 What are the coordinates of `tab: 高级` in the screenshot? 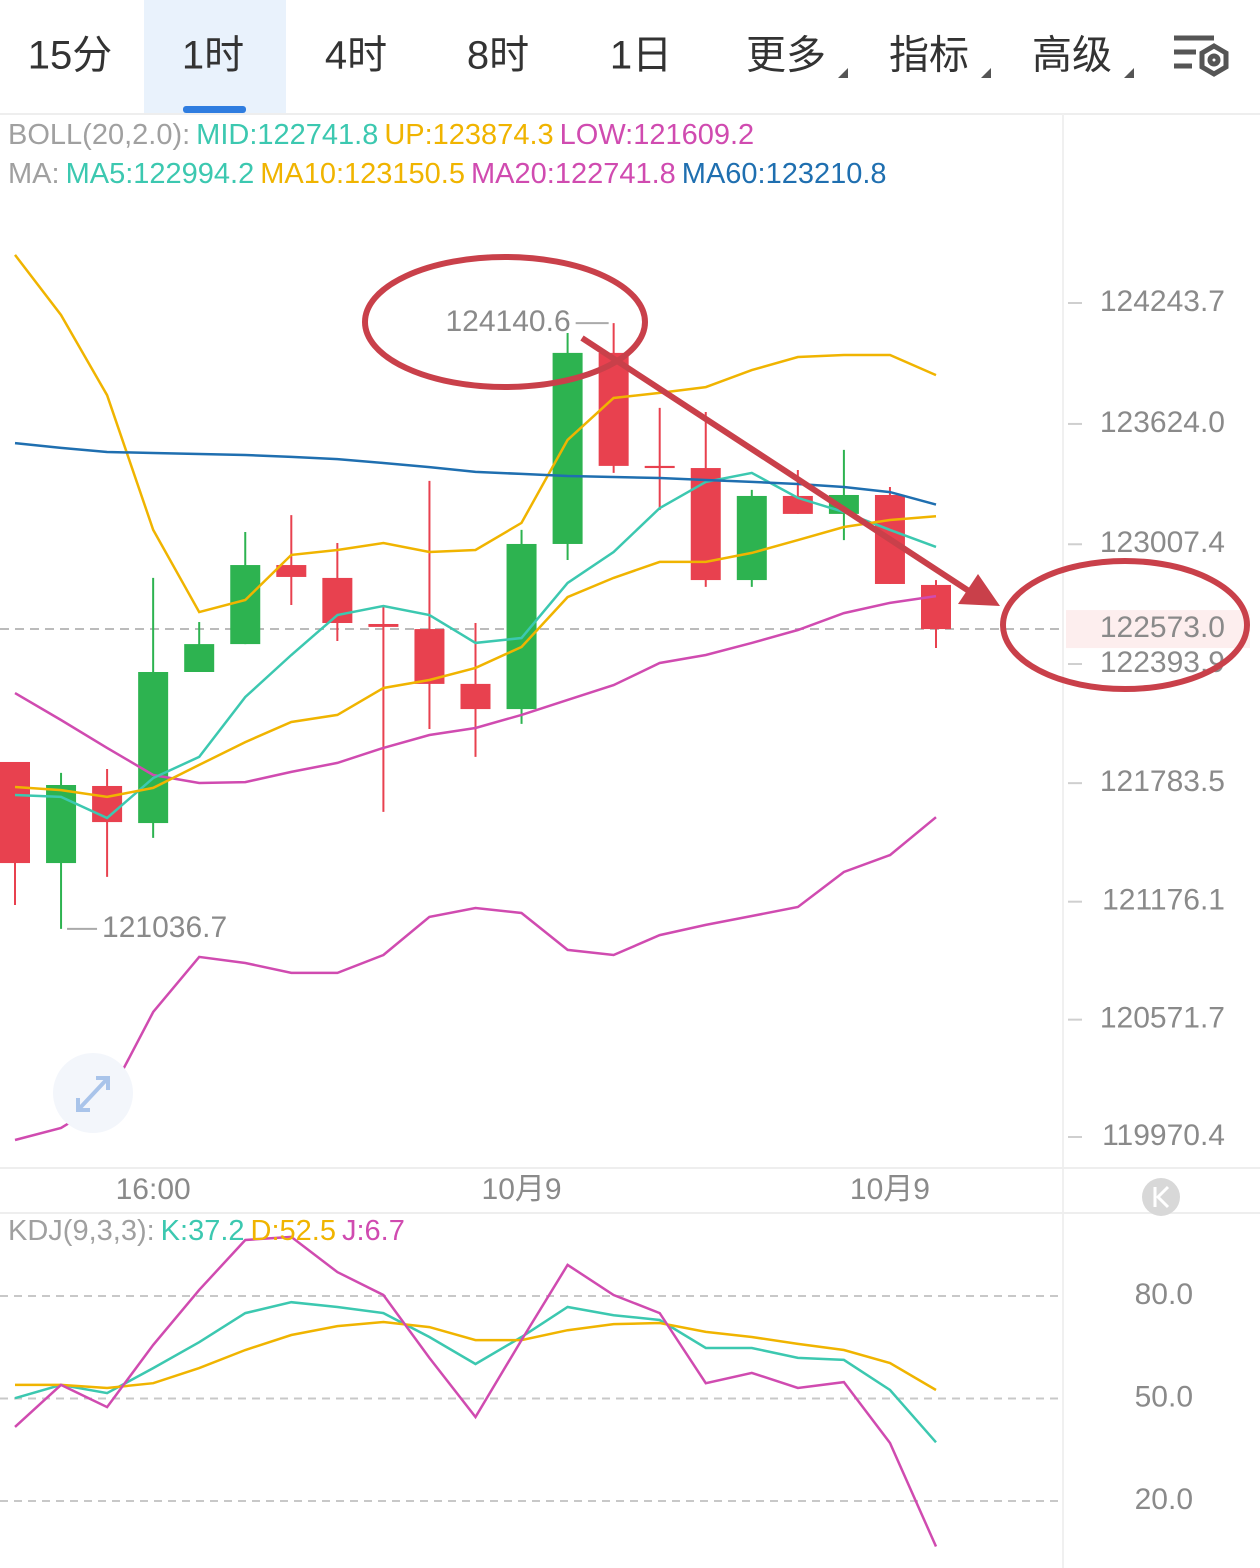 It's located at (1083, 56).